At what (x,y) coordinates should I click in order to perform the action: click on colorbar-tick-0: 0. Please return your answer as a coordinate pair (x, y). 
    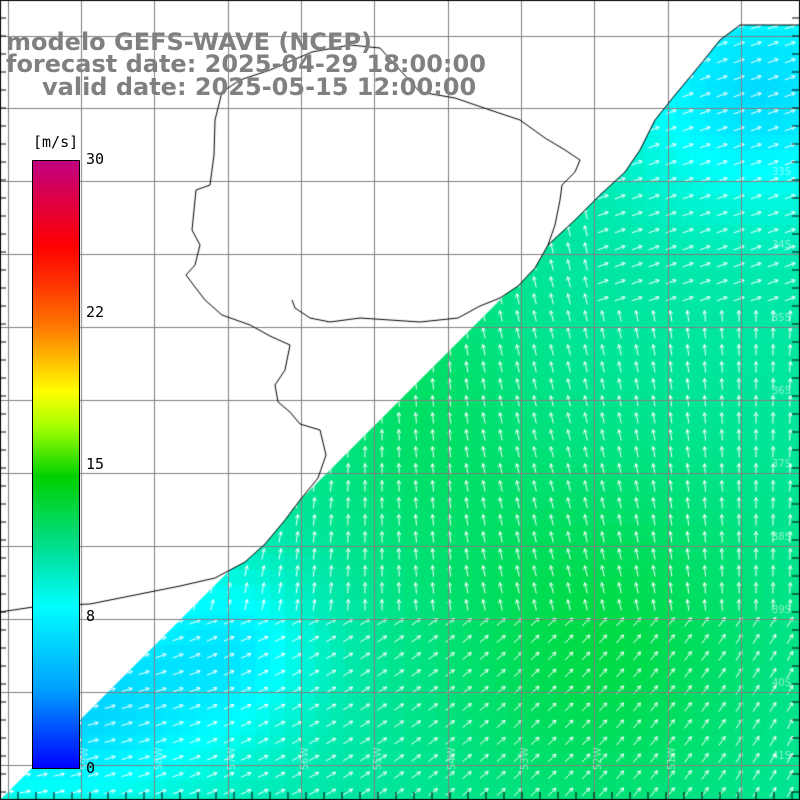
    Looking at the image, I should click on (91, 768).